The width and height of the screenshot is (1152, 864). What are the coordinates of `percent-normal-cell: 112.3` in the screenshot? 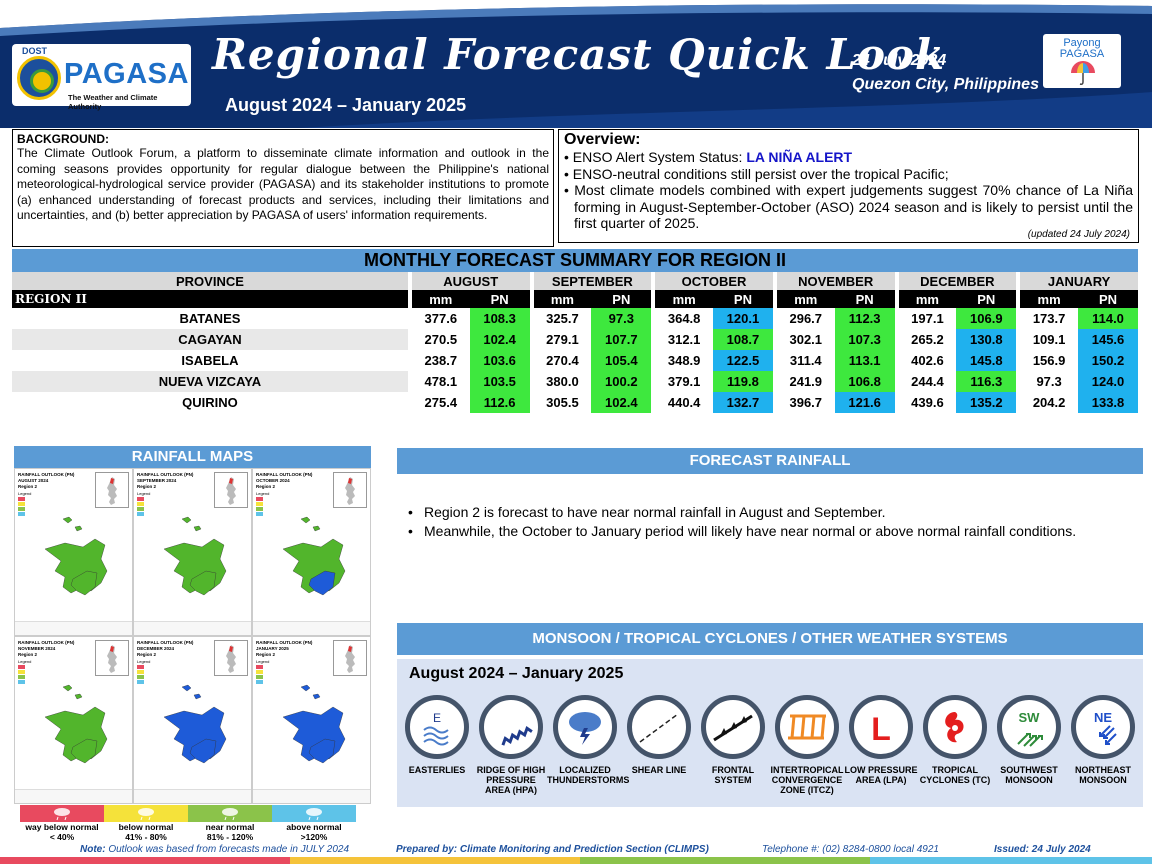 It's located at (864, 318).